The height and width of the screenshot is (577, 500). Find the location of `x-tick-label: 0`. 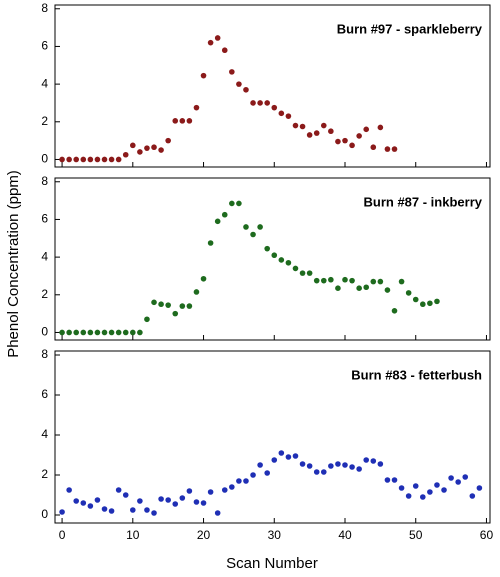

x-tick-label: 0 is located at coordinates (62, 535).